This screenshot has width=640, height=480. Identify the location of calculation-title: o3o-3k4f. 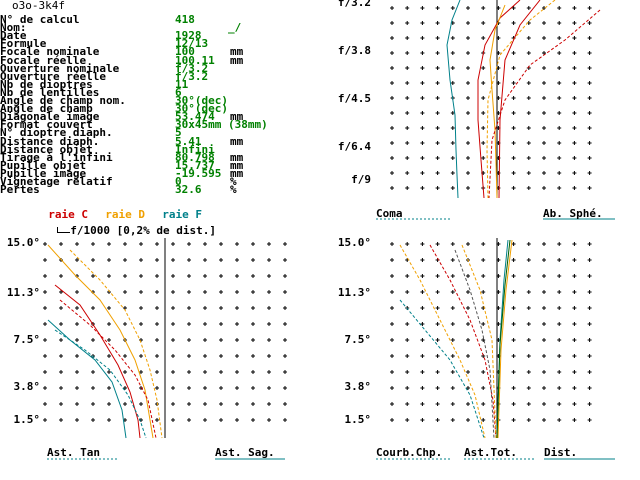
(38, 6).